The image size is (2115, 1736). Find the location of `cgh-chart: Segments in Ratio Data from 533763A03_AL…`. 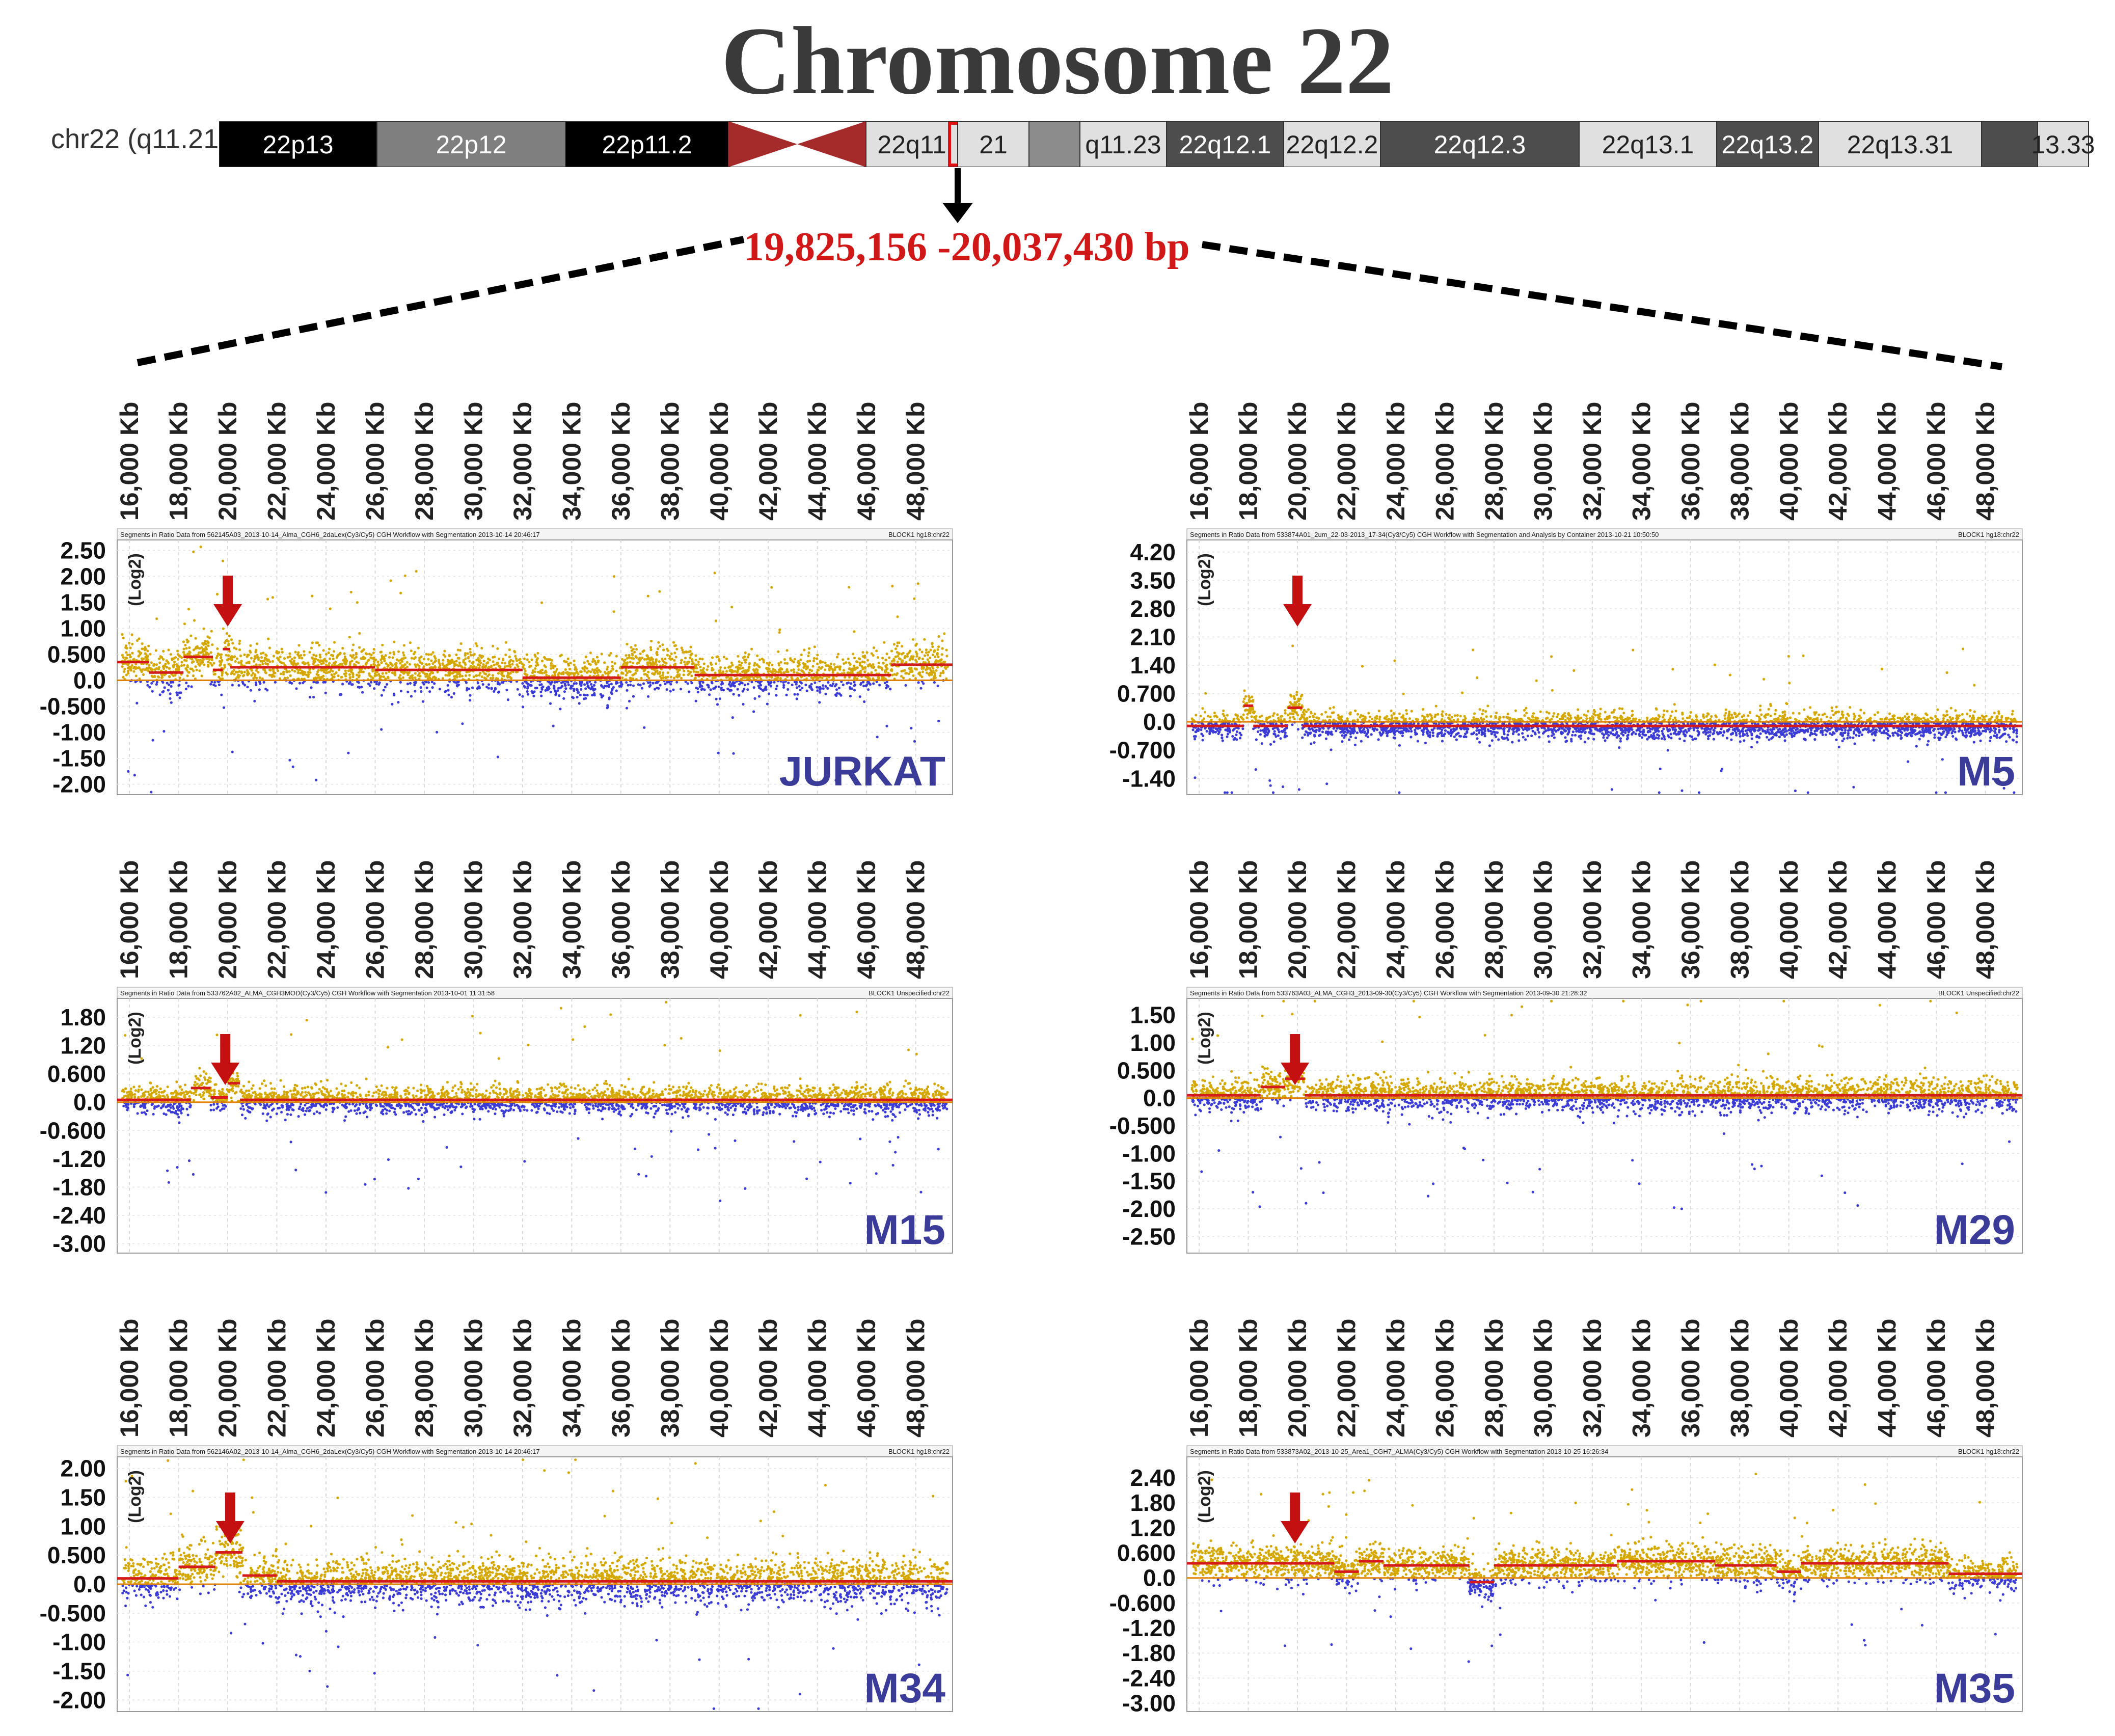

cgh-chart: Segments in Ratio Data from 533763A03_AL… is located at coordinates (1566, 1057).